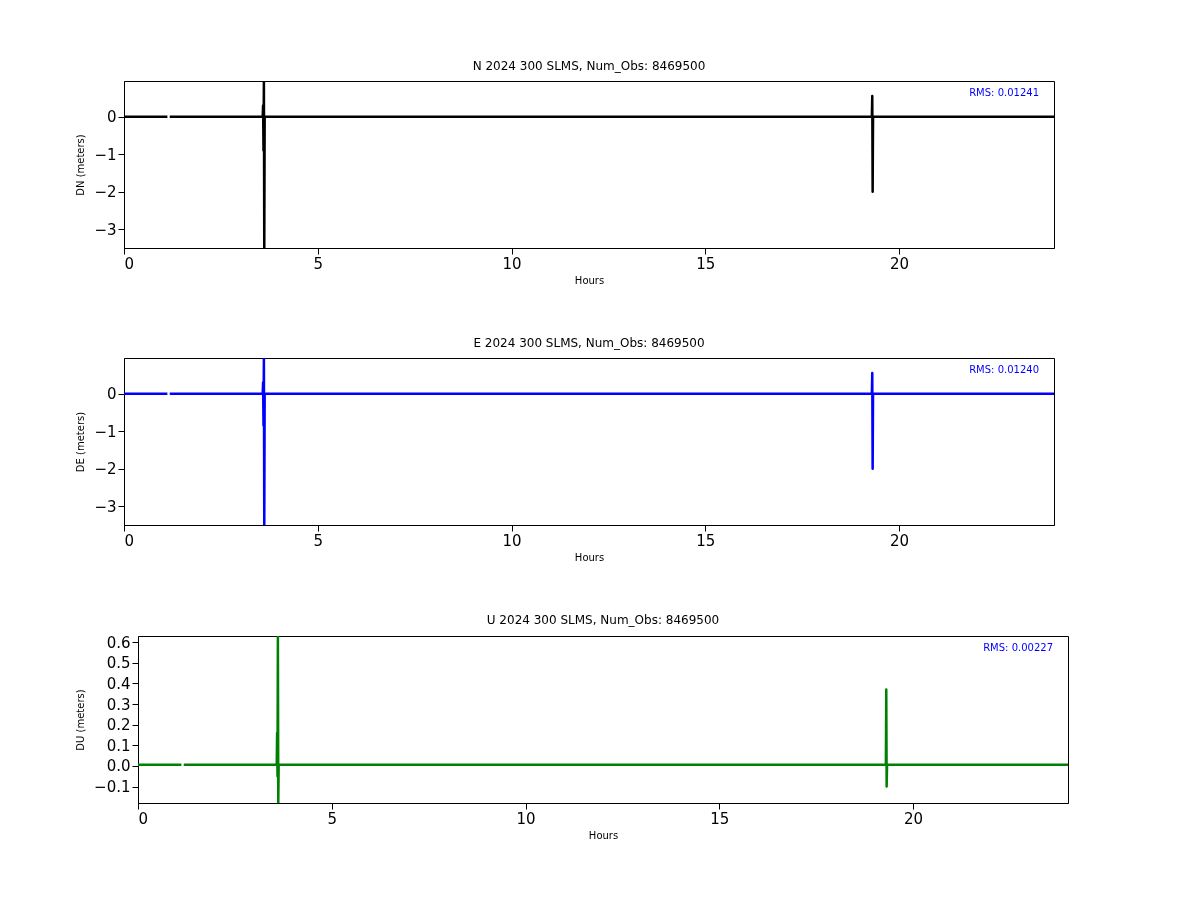 The image size is (1200, 900). I want to click on annotation: RMS: 0.00227, so click(1018, 647).